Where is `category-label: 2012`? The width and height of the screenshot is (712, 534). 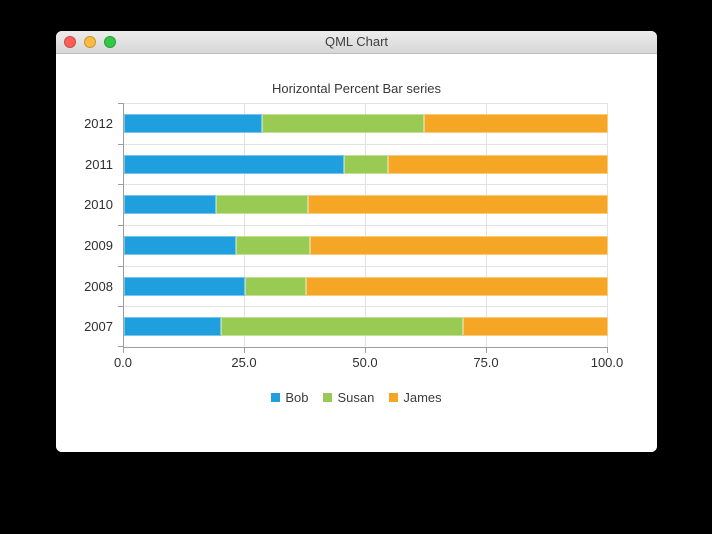 category-label: 2012 is located at coordinates (98, 123).